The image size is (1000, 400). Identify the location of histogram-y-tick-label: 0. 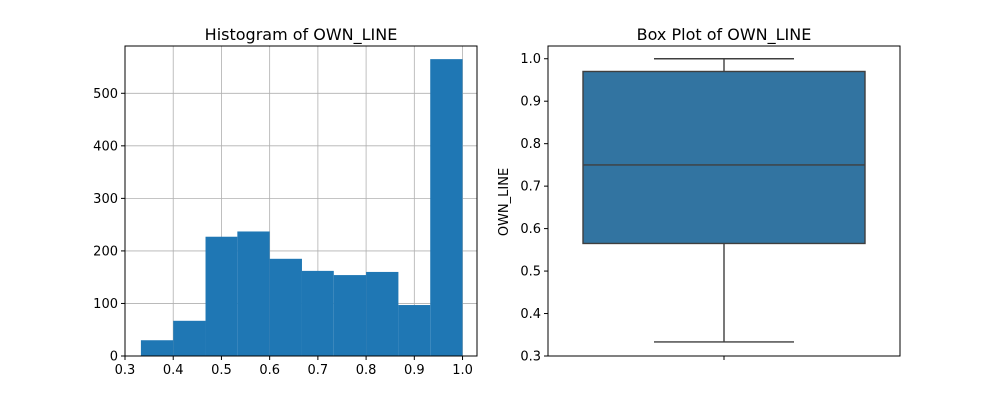
(114, 357).